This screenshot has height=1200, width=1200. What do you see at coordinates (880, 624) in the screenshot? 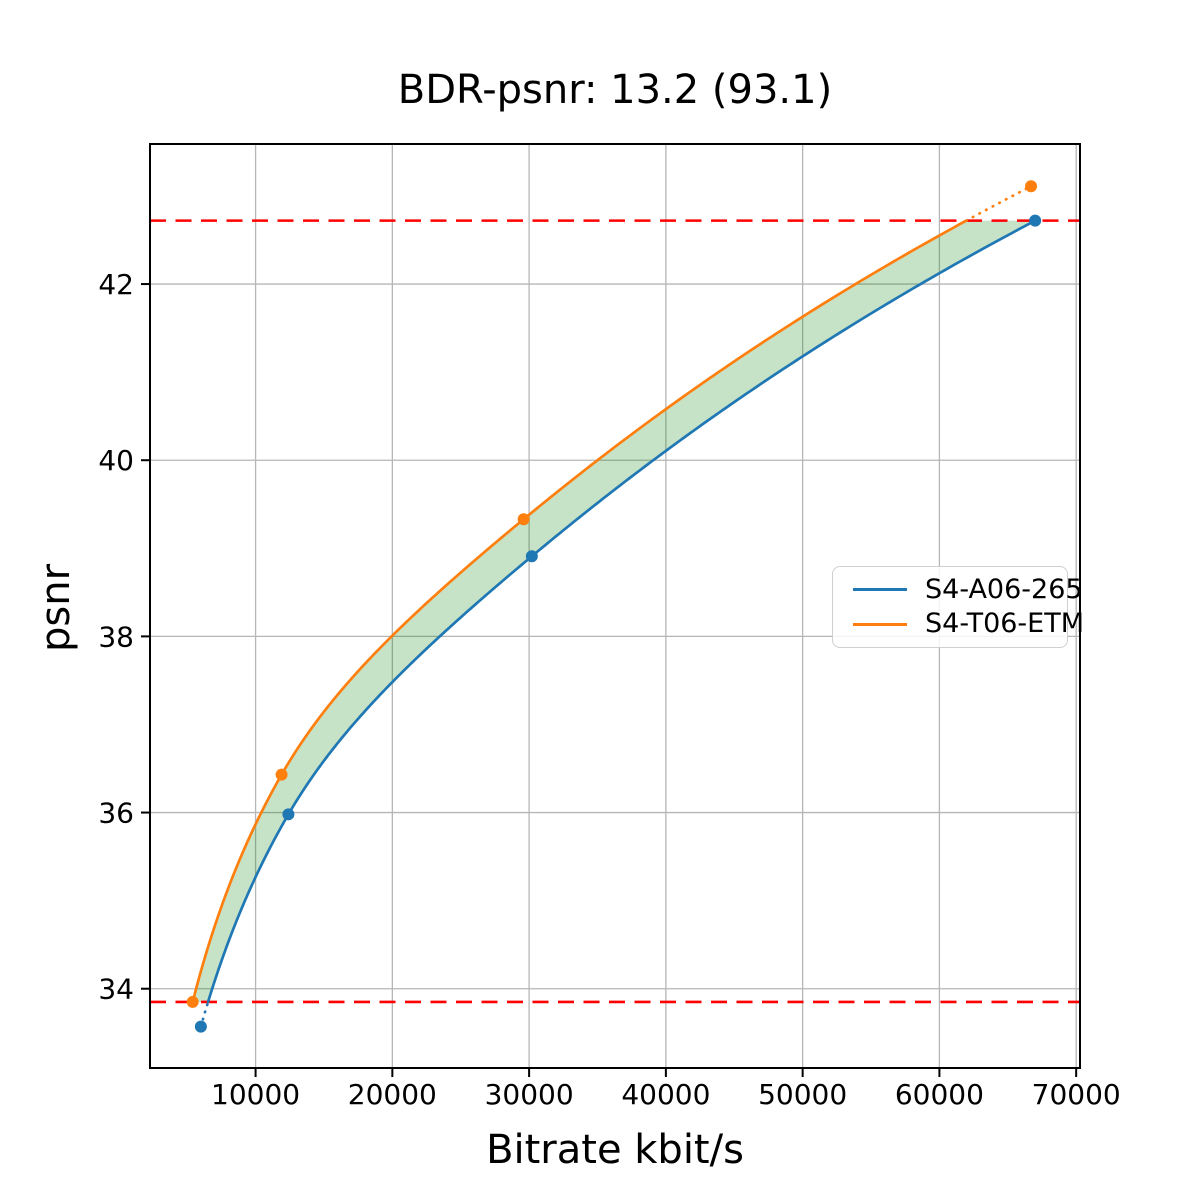
I see `legend-line-swatch-orange` at bounding box center [880, 624].